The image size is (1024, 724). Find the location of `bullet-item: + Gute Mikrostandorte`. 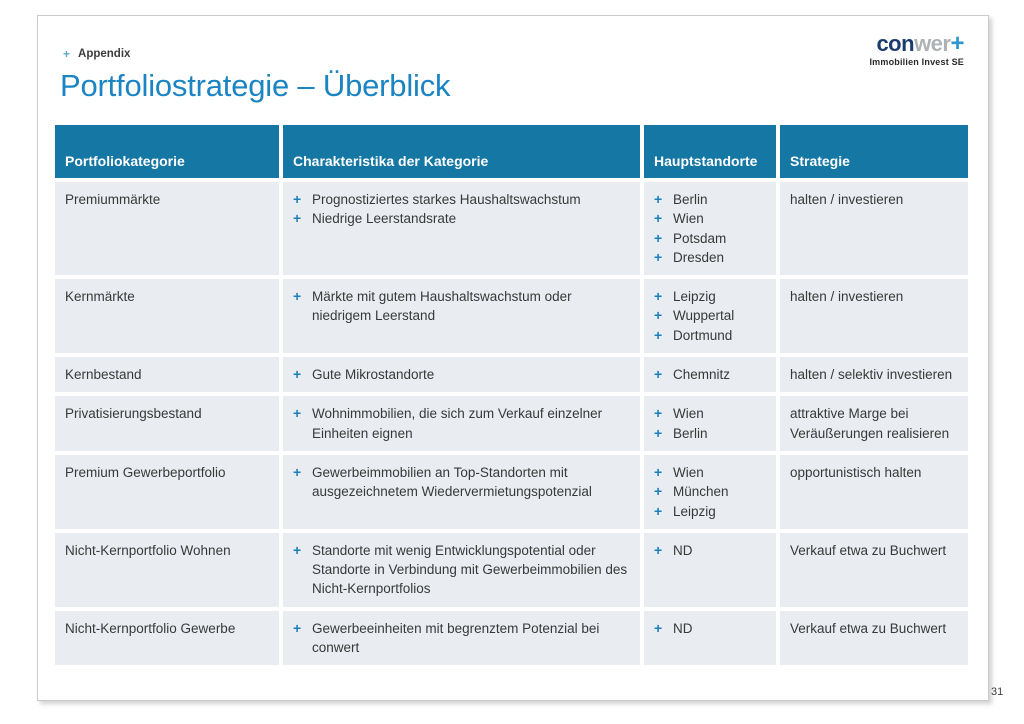

bullet-item: + Gute Mikrostandorte is located at coordinates (461, 374).